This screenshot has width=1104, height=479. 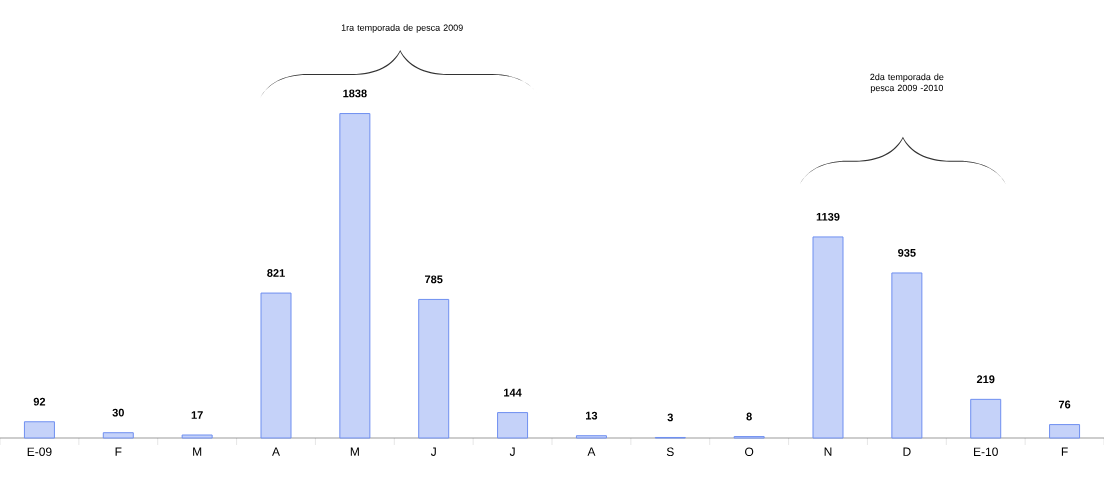 I want to click on x-tick-label: D, so click(x=907, y=451).